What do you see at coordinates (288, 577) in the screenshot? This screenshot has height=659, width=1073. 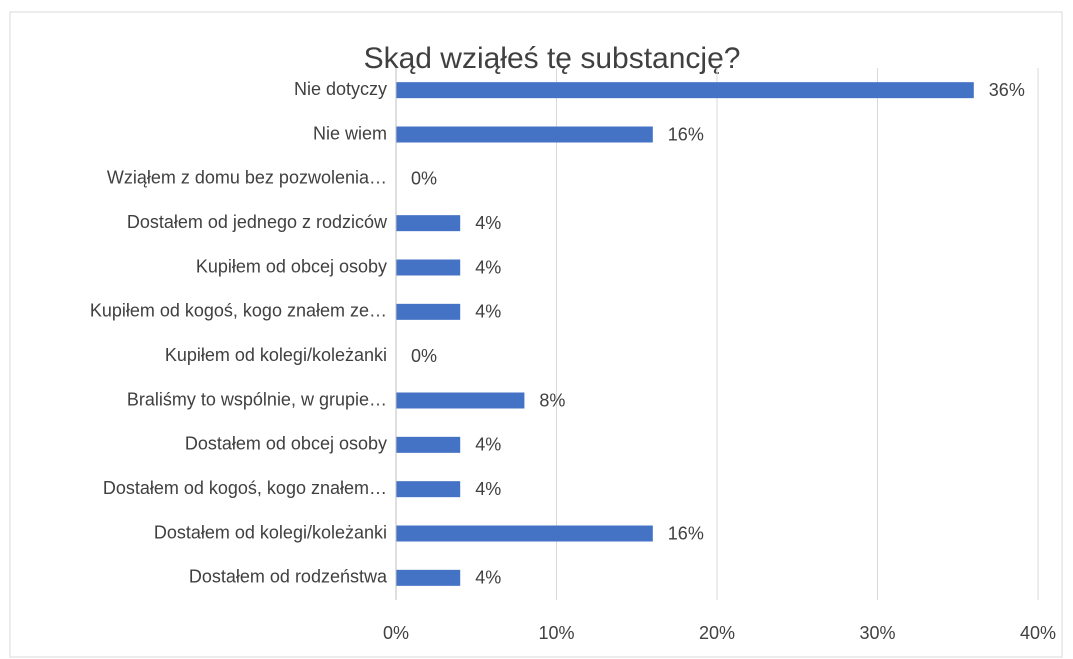 I see `y-tick-label: Dostałem od rodzeństwa` at bounding box center [288, 577].